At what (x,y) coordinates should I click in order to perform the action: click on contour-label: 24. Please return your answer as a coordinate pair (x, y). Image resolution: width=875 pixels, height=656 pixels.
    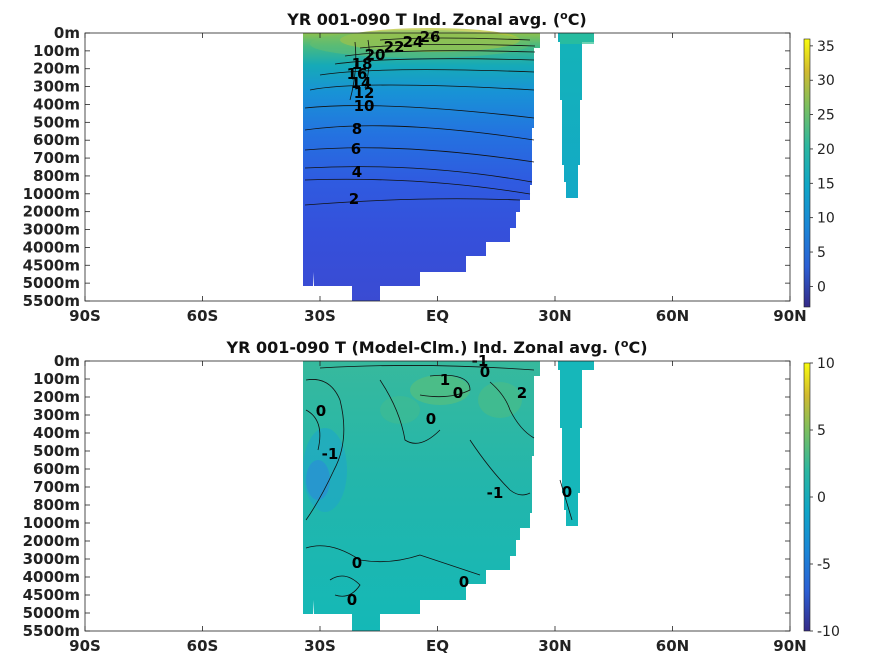
    Looking at the image, I should click on (413, 42).